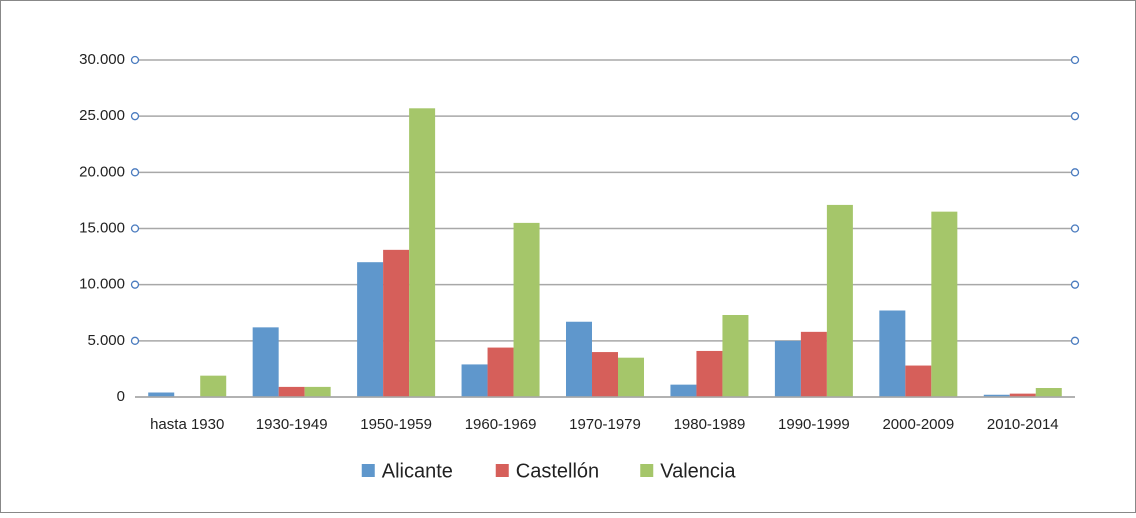 This screenshot has height=518, width=1136. Describe the element at coordinates (102, 171) in the screenshot. I see `y-tick-label: 20.000` at that location.